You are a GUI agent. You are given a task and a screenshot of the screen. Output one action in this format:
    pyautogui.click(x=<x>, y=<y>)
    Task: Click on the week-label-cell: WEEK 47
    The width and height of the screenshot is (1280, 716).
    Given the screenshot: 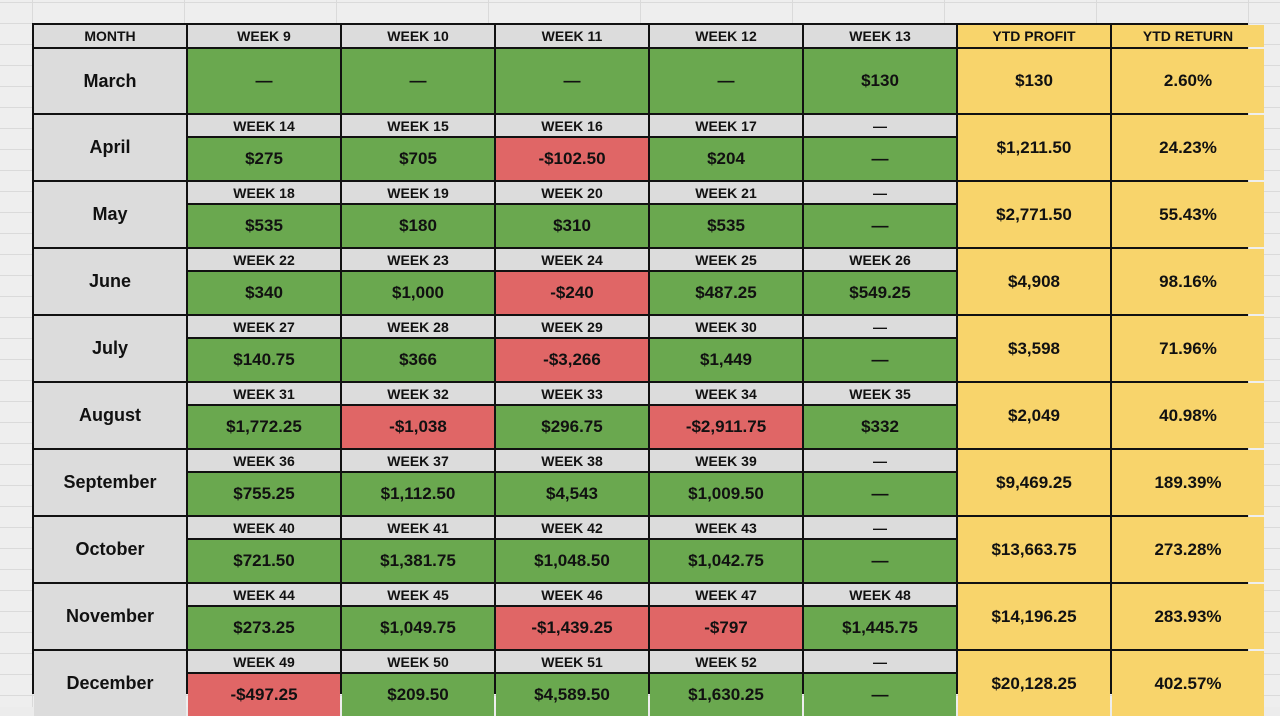 What is the action you would take?
    pyautogui.click(x=726, y=594)
    